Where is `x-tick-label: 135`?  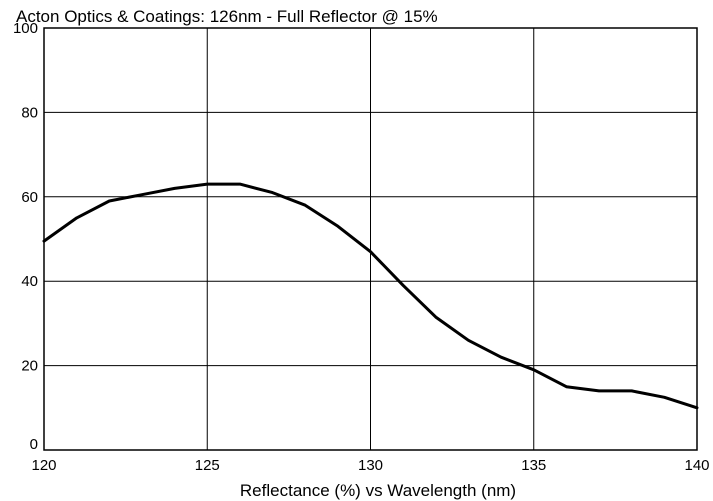
x-tick-label: 135 is located at coordinates (533, 465).